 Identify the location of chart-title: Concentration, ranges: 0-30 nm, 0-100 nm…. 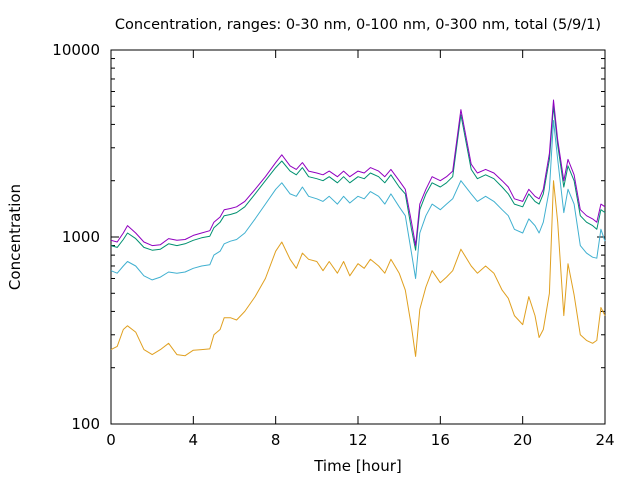
(358, 25).